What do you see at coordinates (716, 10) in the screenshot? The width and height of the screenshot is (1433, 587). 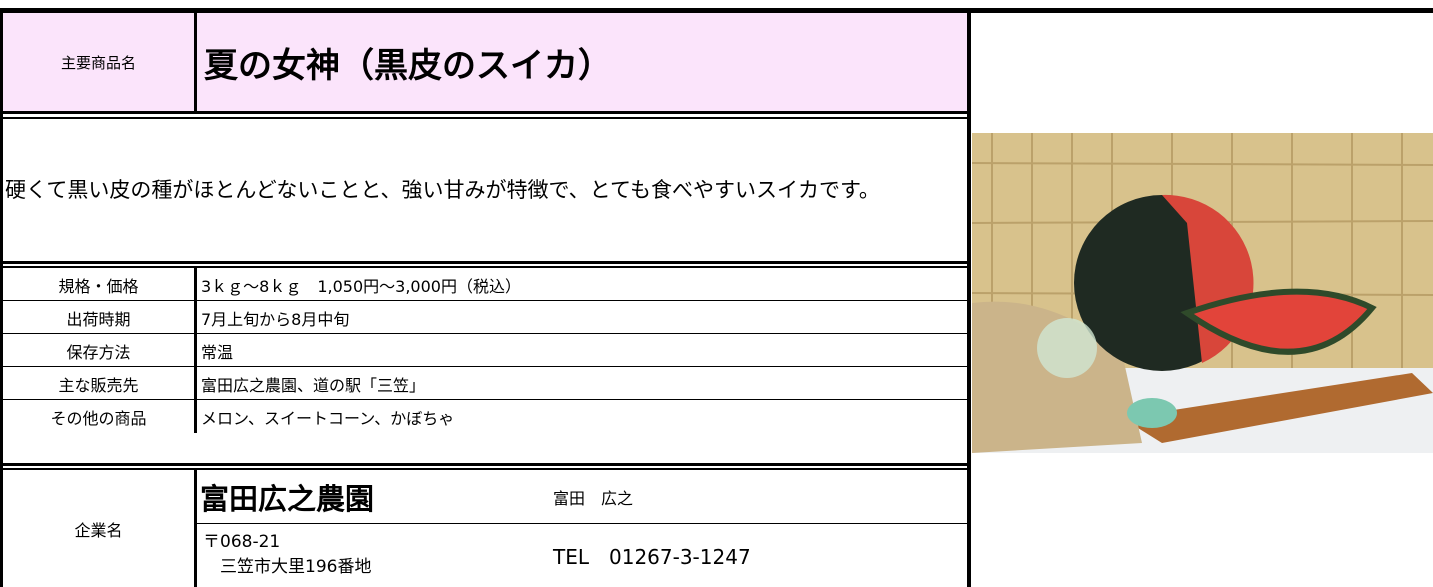 I see `top-rule` at bounding box center [716, 10].